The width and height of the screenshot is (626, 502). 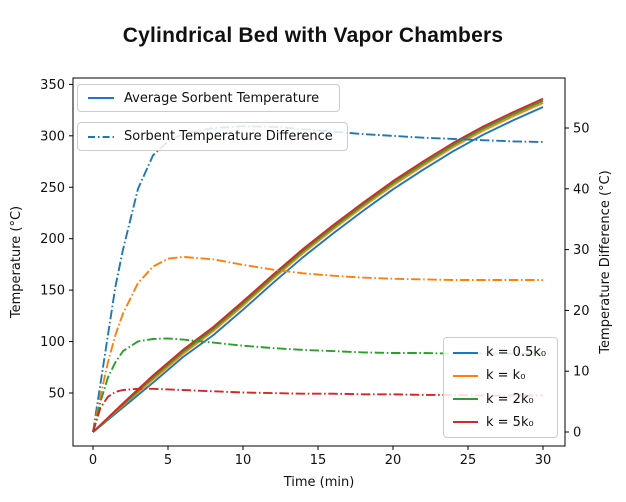 What do you see at coordinates (510, 422) in the screenshot?
I see `legend-label: k = 5k₀` at bounding box center [510, 422].